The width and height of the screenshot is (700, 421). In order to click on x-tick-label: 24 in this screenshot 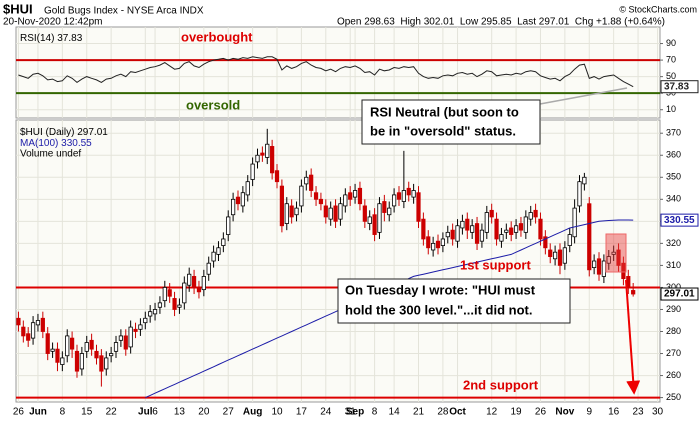, I will do `click(326, 412)`.